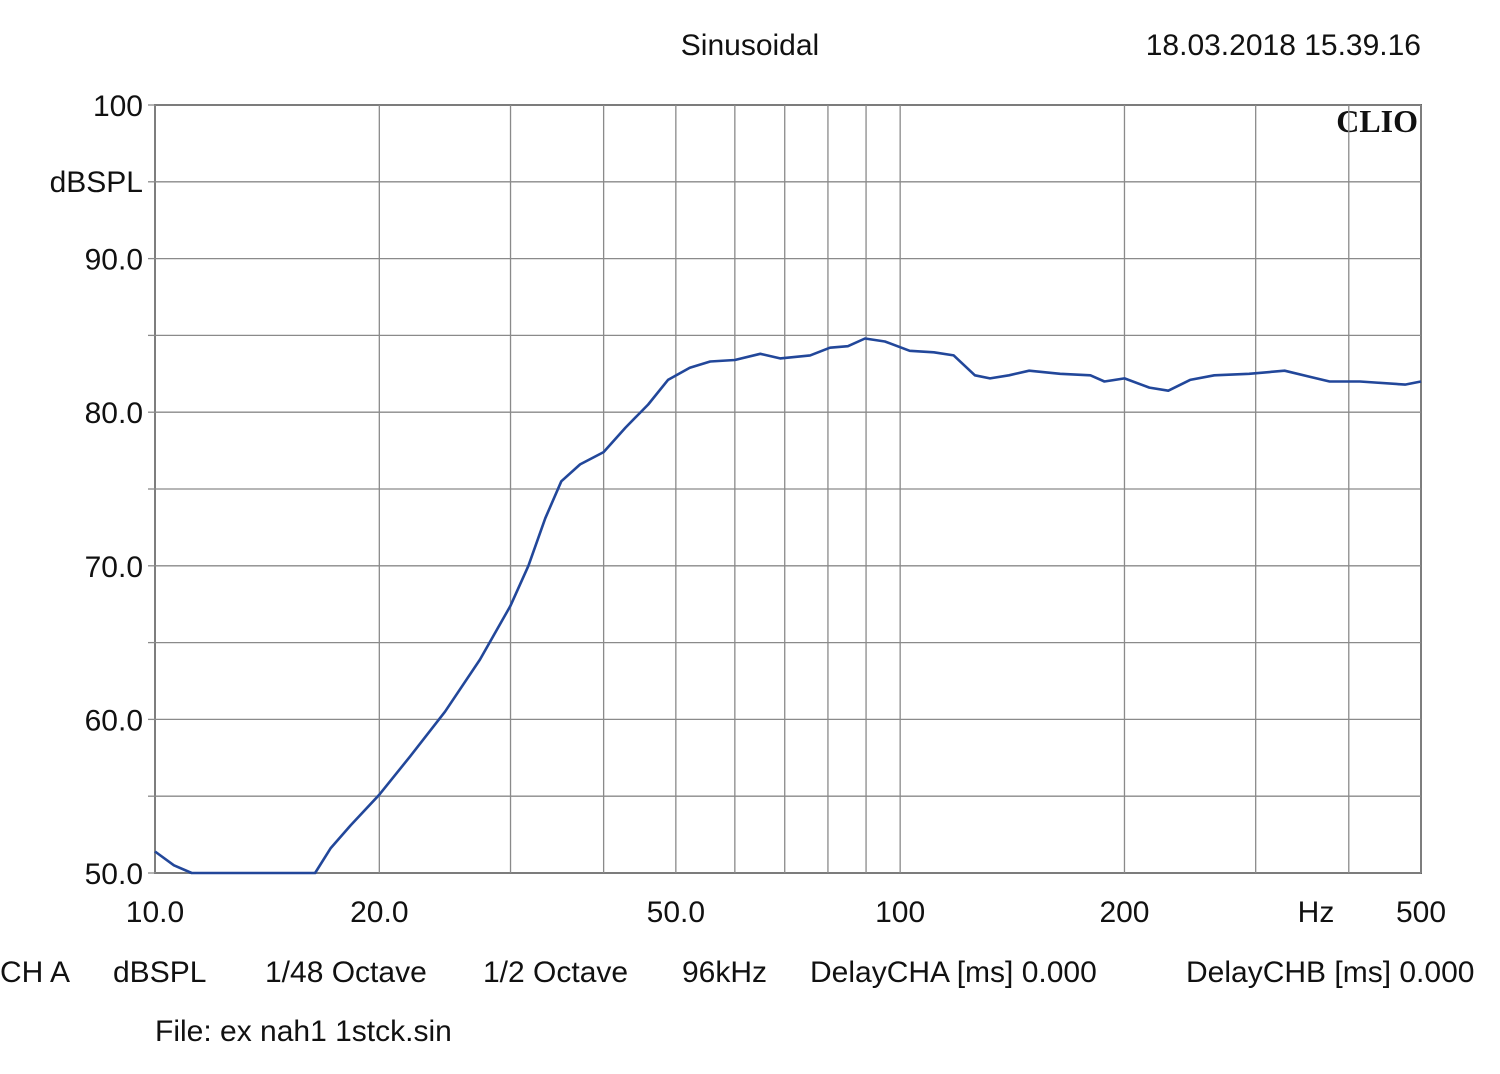 This screenshot has width=1500, height=1074. What do you see at coordinates (750, 45) in the screenshot?
I see `chart-title: Sinusoidal` at bounding box center [750, 45].